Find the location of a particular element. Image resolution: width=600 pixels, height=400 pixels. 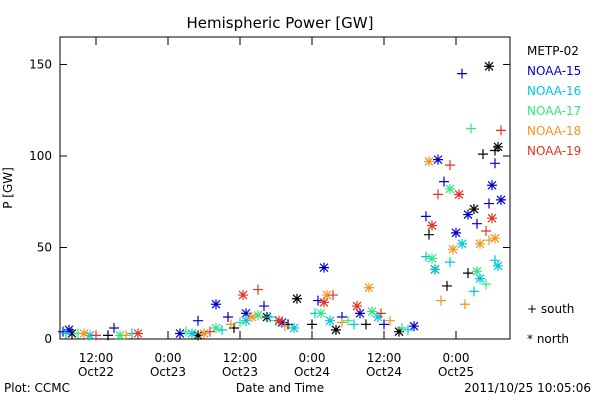

x-tick-label-date: Oct22 is located at coordinates (96, 372).